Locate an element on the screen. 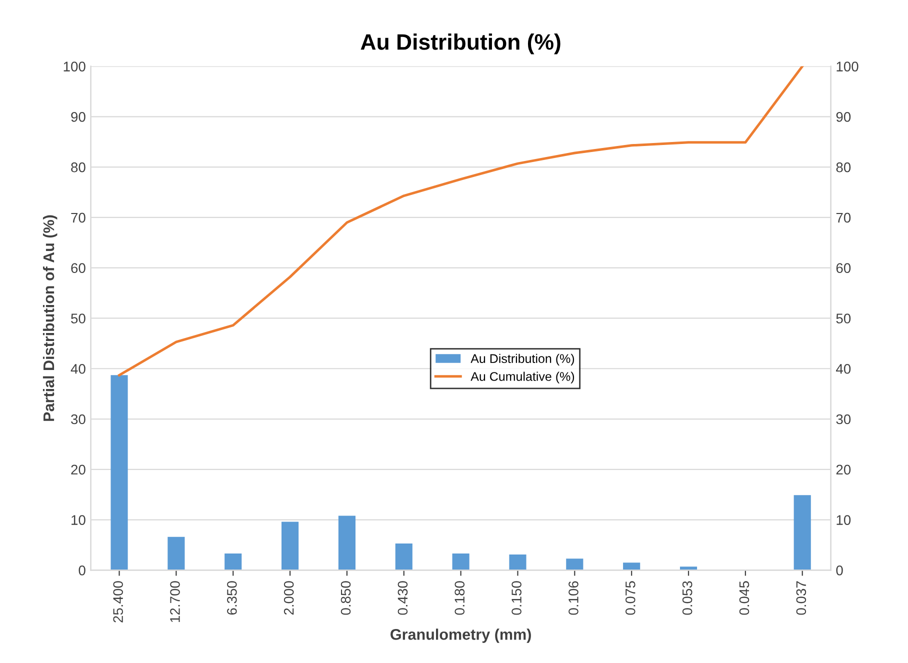 This screenshot has width=908, height=663. x-tick-label: 0.075 is located at coordinates (630, 598).